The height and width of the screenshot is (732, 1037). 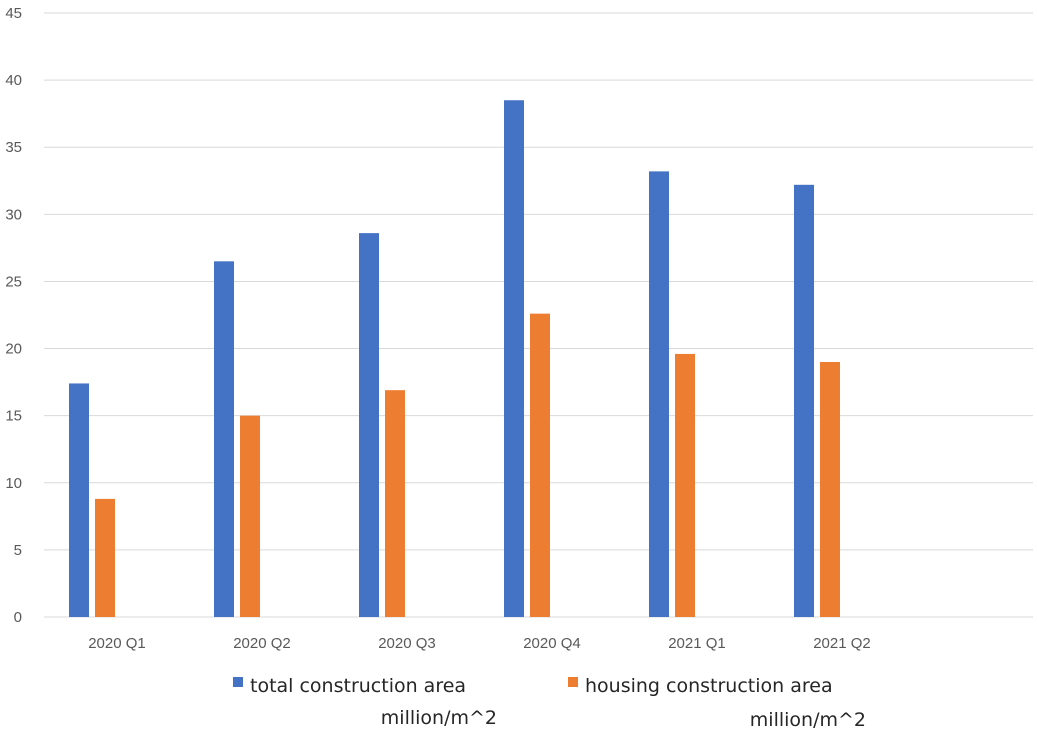 I want to click on x-tick-label: 2020 Q4, so click(x=552, y=643).